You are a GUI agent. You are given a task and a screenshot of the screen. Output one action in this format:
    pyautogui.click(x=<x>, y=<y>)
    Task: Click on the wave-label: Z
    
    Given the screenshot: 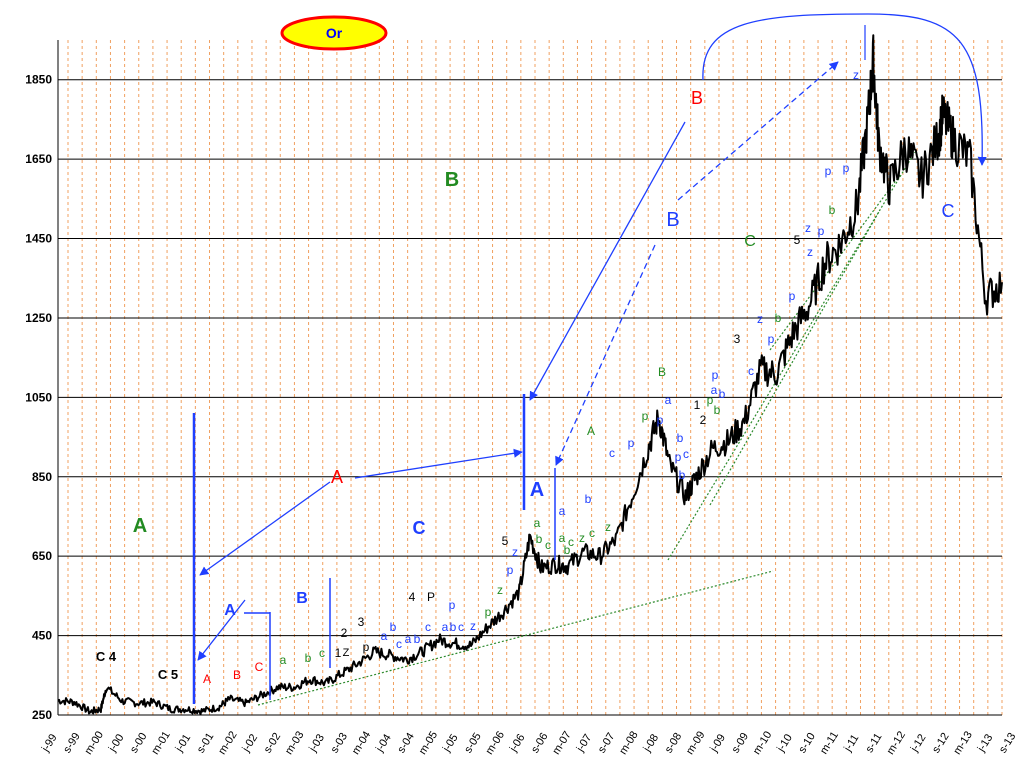 What is the action you would take?
    pyautogui.click(x=346, y=653)
    